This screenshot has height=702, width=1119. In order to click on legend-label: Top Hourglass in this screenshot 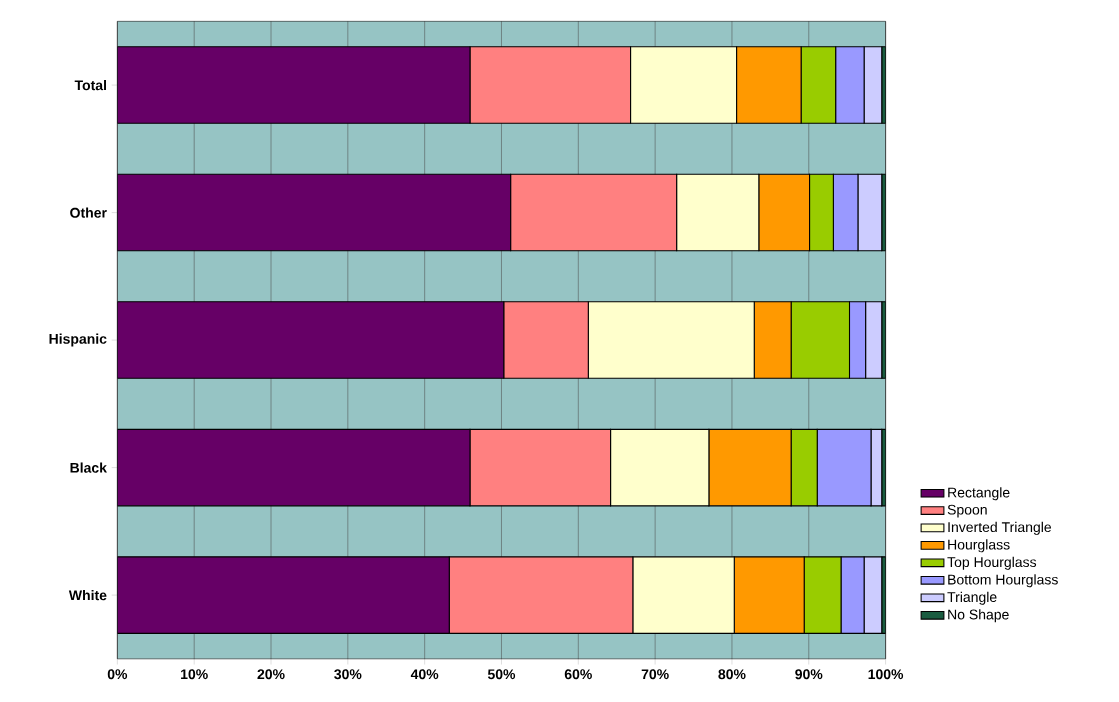, I will do `click(992, 564)`.